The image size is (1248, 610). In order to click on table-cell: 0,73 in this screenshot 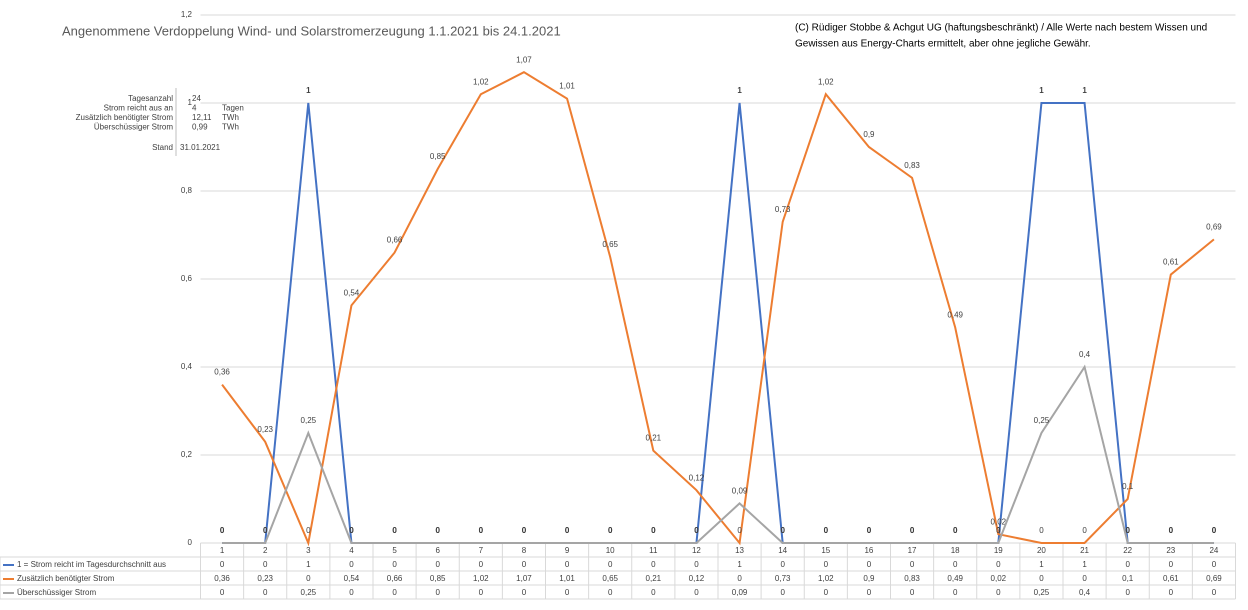, I will do `click(783, 578)`.